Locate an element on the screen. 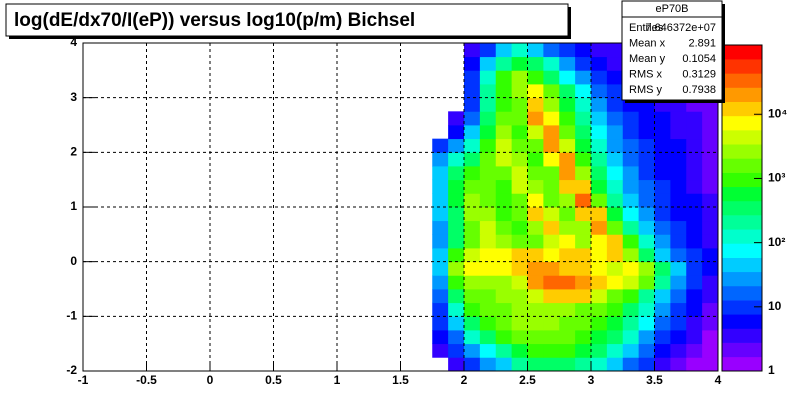 The width and height of the screenshot is (799, 412). x-tick-label: 1 is located at coordinates (337, 380).